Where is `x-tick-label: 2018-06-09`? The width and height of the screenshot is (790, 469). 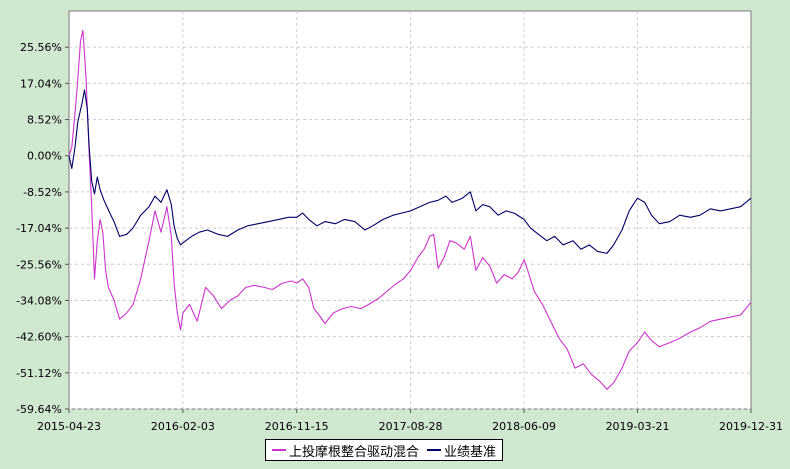
x-tick-label: 2018-06-09 is located at coordinates (524, 426).